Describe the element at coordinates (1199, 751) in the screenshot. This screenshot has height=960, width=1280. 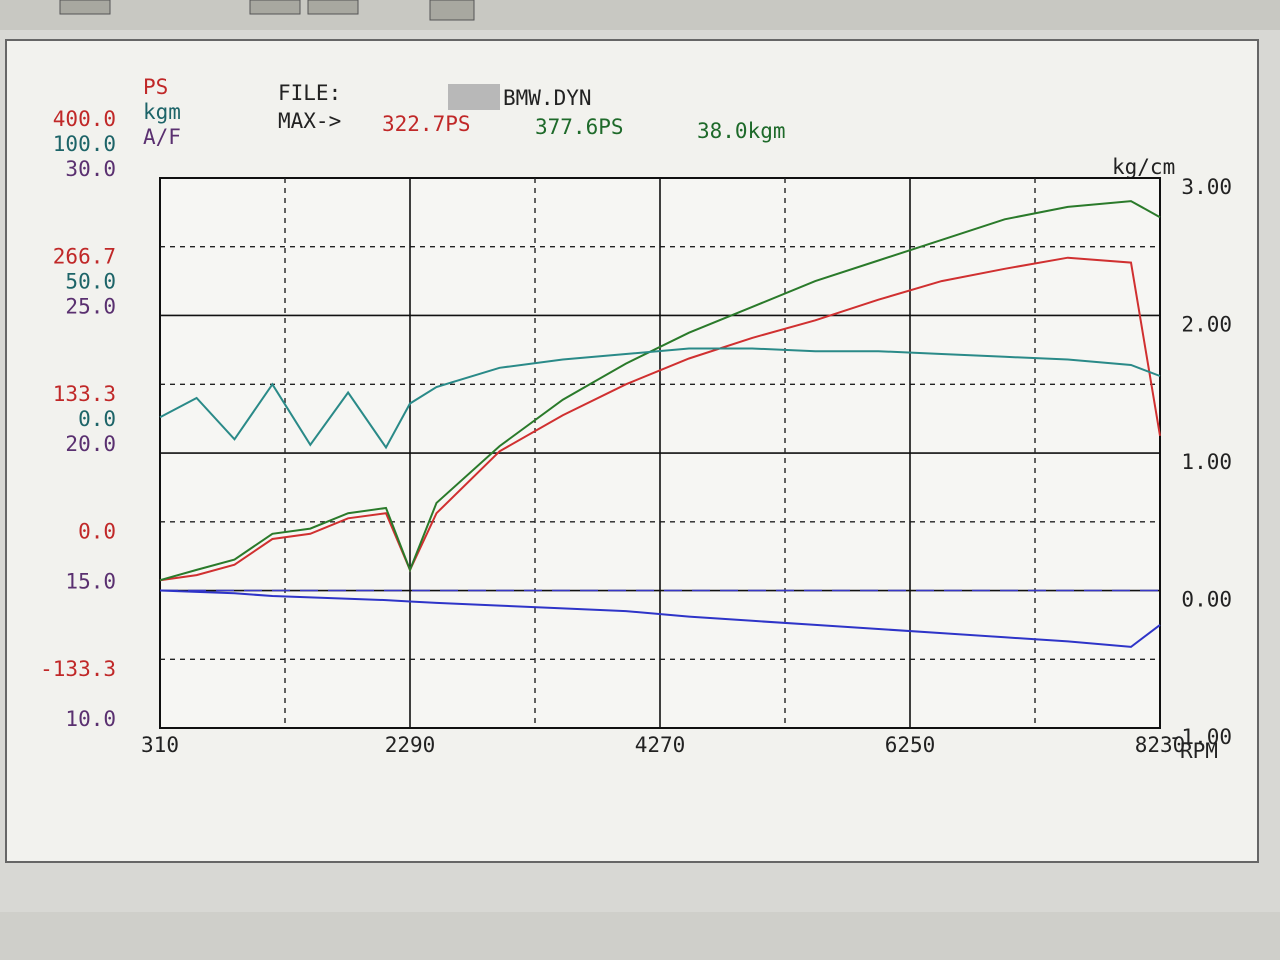
I see `x-axis-label: RPM` at that location.